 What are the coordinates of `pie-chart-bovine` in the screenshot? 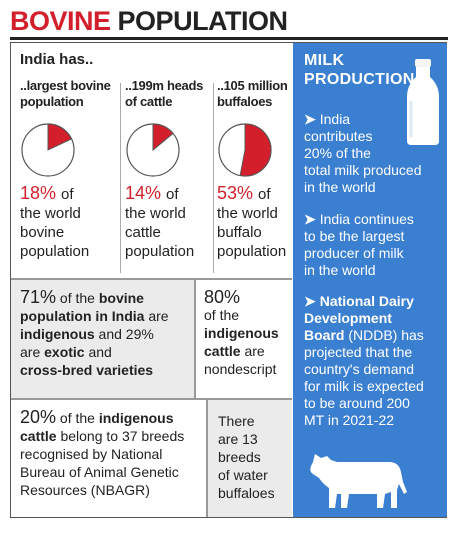 It's located at (48, 150).